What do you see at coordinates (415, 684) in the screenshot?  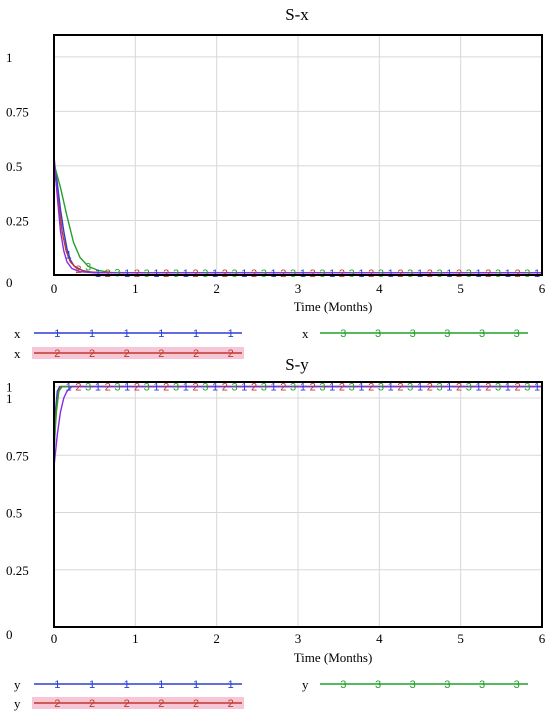 I see `legend-item: y 3 3 3 3 3 3` at bounding box center [415, 684].